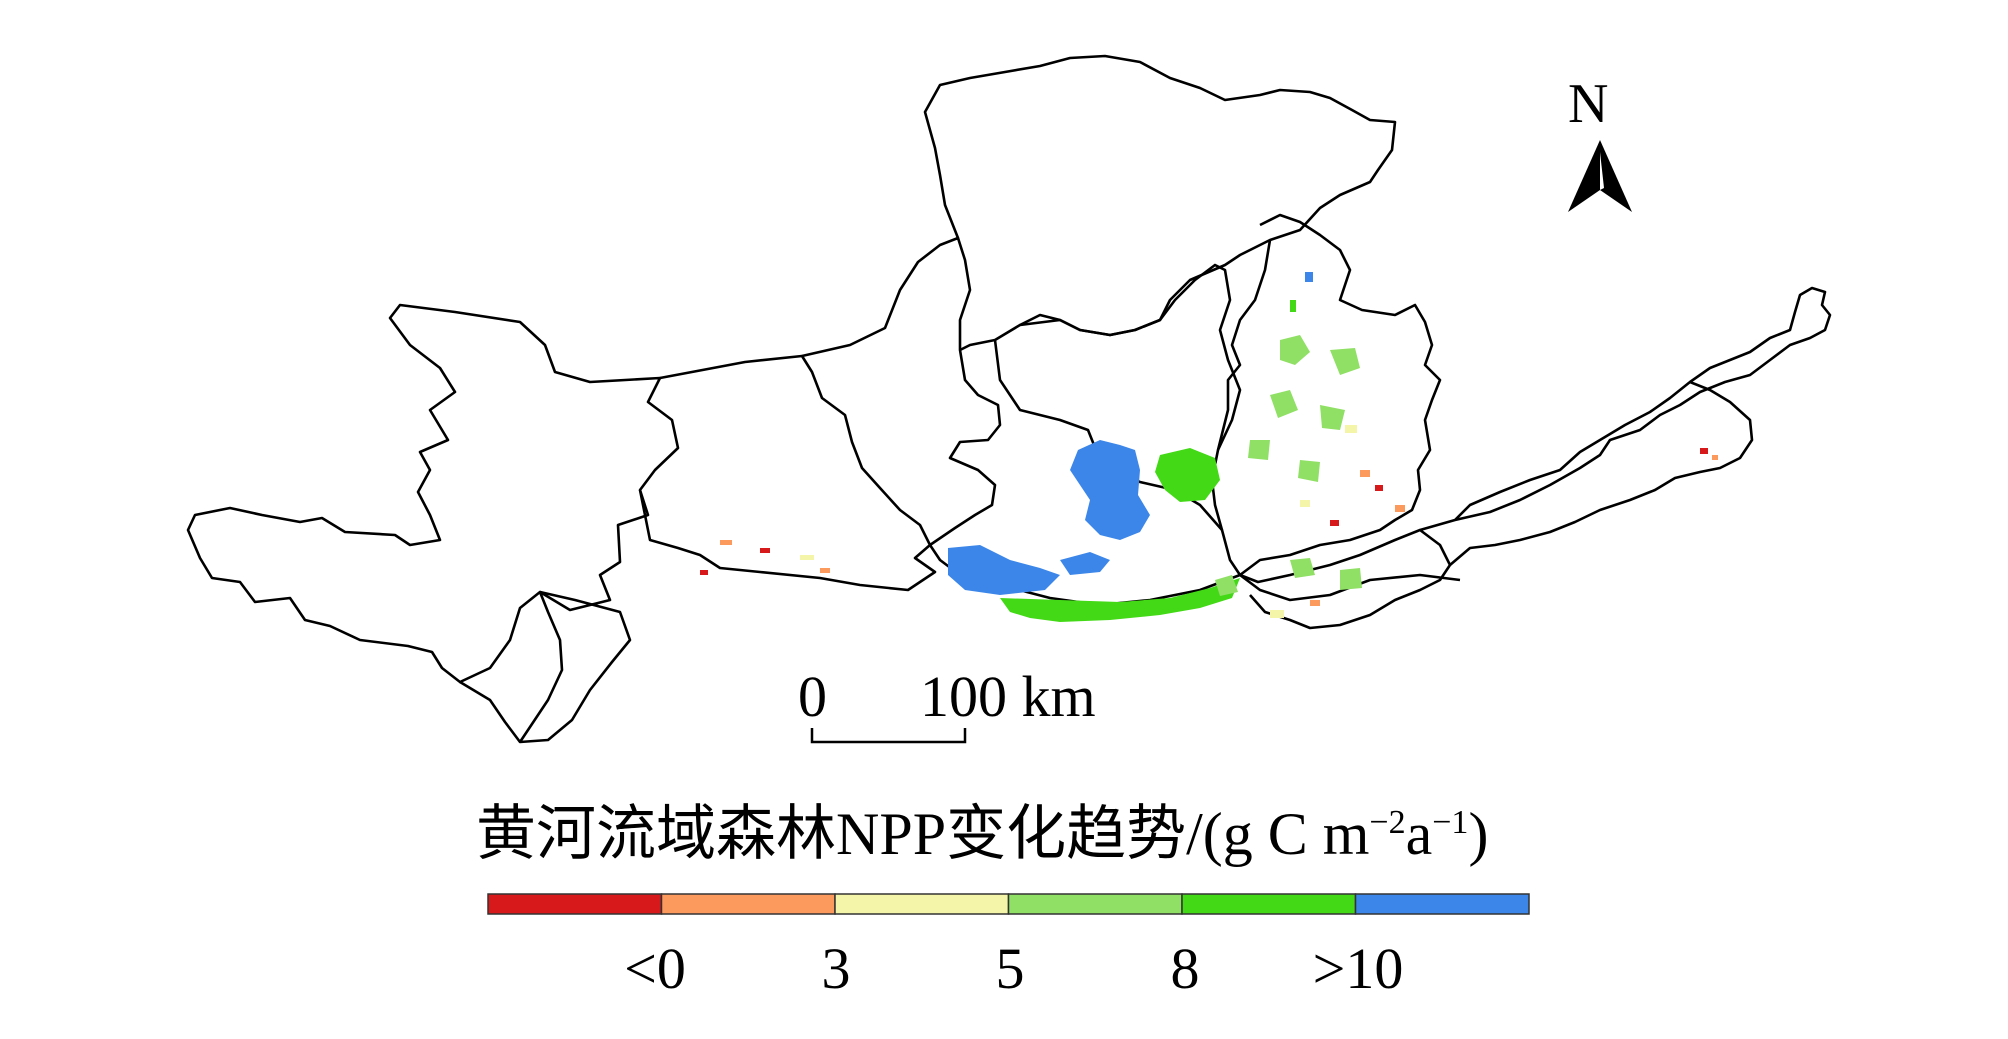  Describe the element at coordinates (1010, 968) in the screenshot. I see `legend-tick-2: 5` at that location.